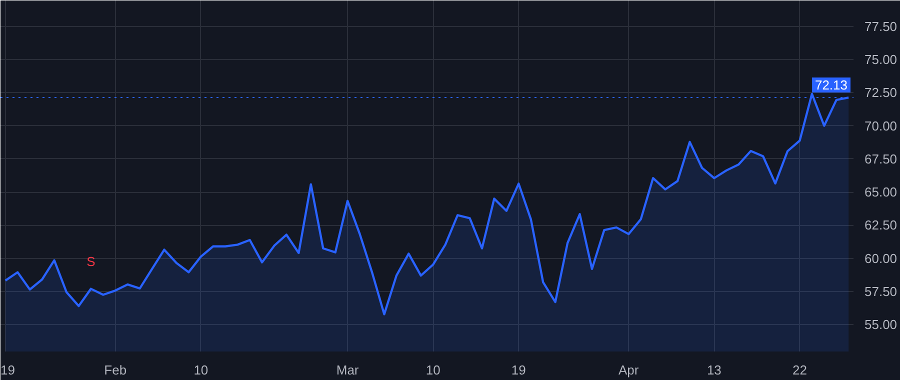 This screenshot has height=380, width=900. What do you see at coordinates (91, 261) in the screenshot?
I see `annotation: S` at bounding box center [91, 261].